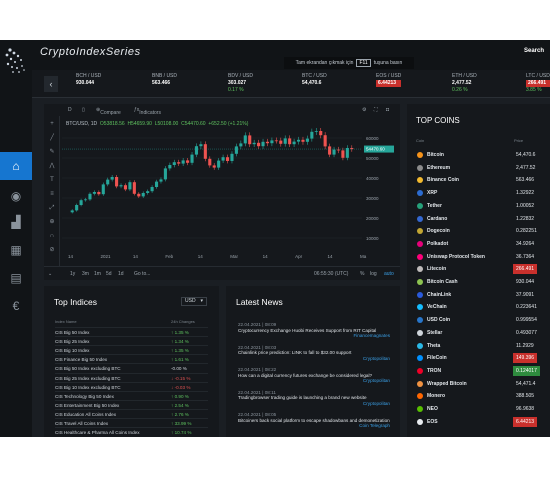 This screenshot has width=550, height=485. What do you see at coordinates (478, 409) in the screenshot?
I see `coin-row: NEO 96.9638` at bounding box center [478, 409].